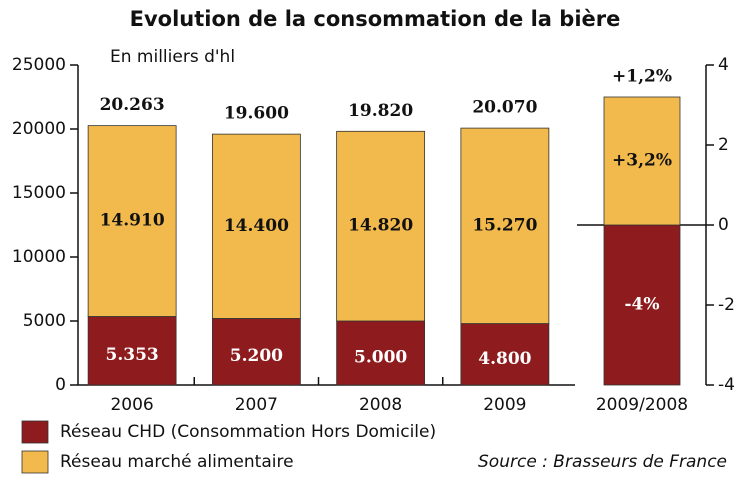 The image size is (747, 486). Describe the element at coordinates (132, 105) in the screenshot. I see `total-label: 20.263` at that location.